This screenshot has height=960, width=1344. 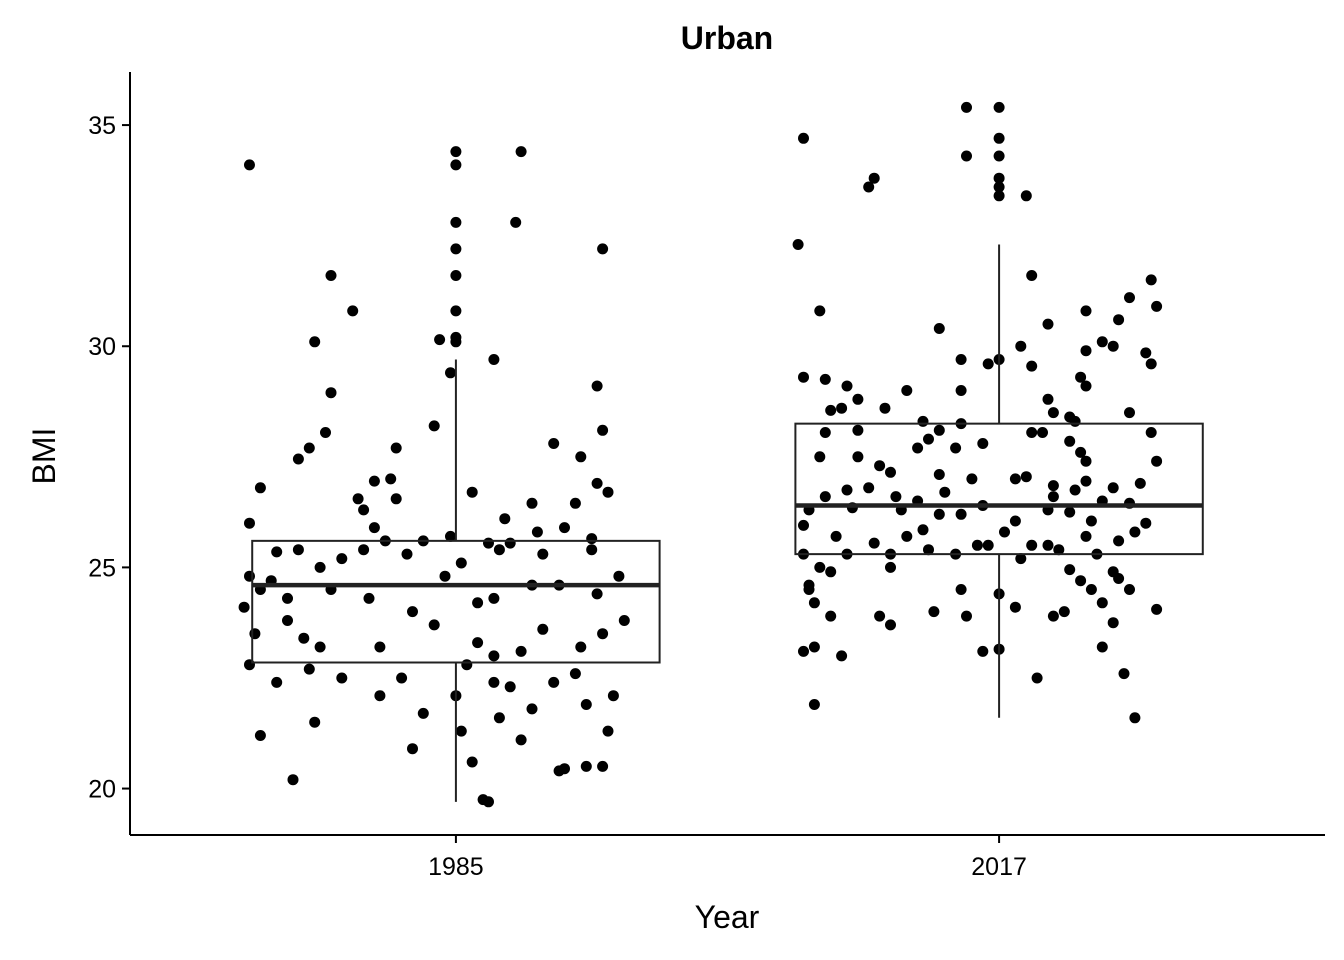 I want to click on x-axis: 1985 2017, so click(x=727, y=857).